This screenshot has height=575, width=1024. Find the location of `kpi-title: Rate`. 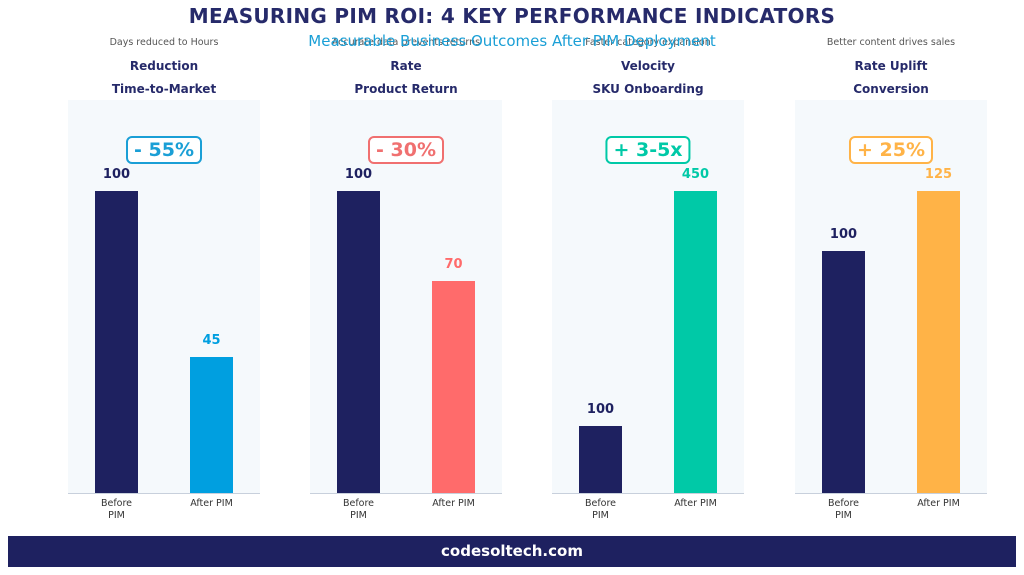

kpi-title: Rate is located at coordinates (406, 66).